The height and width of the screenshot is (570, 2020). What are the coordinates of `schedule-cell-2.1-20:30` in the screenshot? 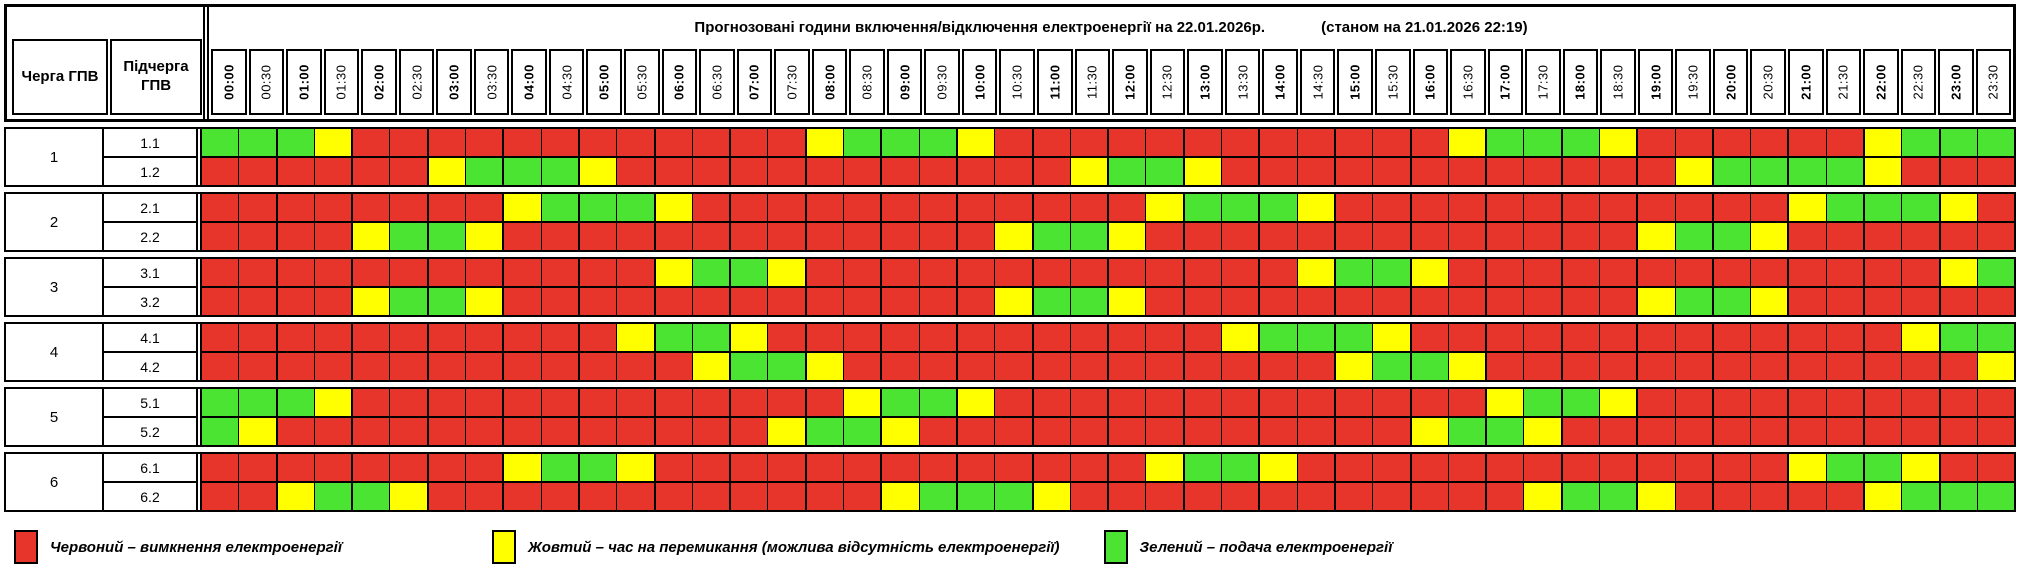 It's located at (1769, 207).